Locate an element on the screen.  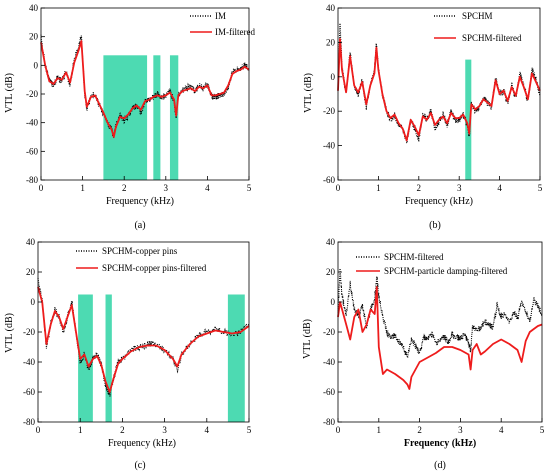
legend-label-spchm: SPCHM is located at coordinates (477, 16).